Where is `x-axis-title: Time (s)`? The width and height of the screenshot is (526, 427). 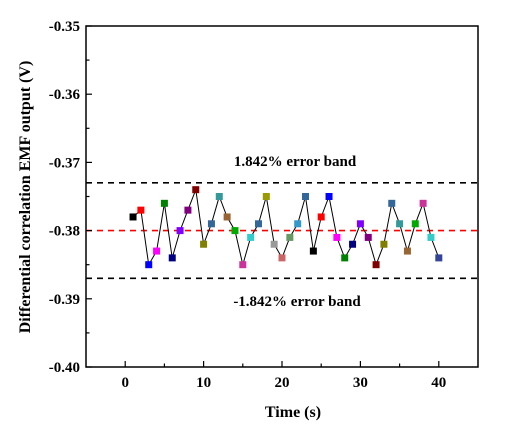 x-axis-title: Time (s) is located at coordinates (293, 412).